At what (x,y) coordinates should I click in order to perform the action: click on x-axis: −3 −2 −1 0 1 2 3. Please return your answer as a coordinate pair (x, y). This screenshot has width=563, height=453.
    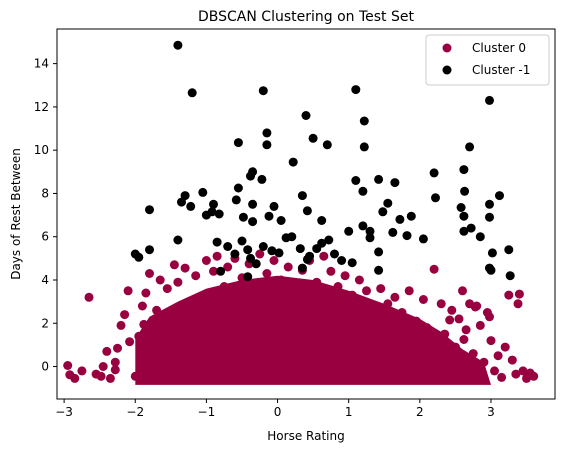
    Looking at the image, I should click on (275, 409).